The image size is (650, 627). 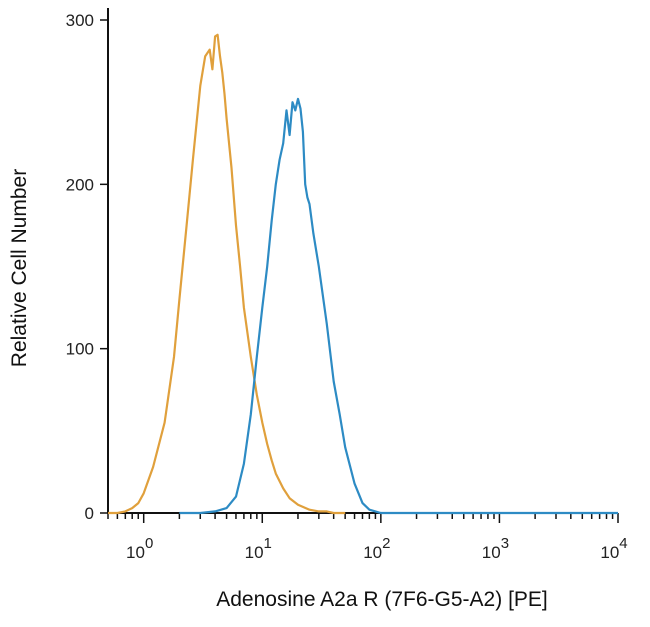 What do you see at coordinates (80, 184) in the screenshot?
I see `y-tick-label: 200` at bounding box center [80, 184].